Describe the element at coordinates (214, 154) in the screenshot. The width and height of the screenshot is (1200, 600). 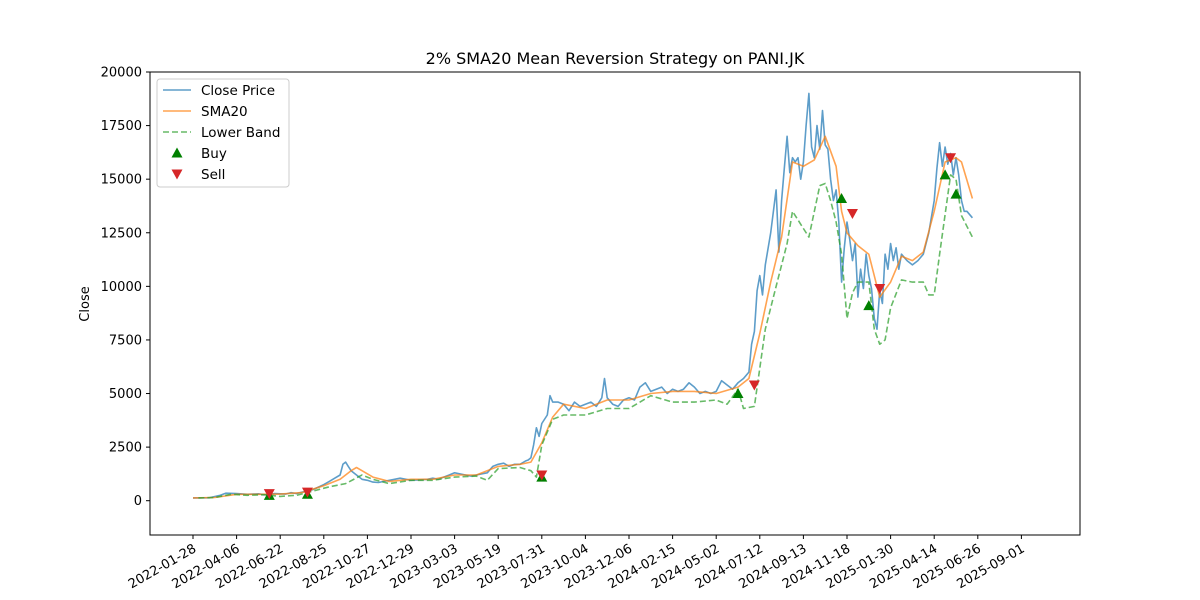
I see `legend-label-buy: Buy` at that location.